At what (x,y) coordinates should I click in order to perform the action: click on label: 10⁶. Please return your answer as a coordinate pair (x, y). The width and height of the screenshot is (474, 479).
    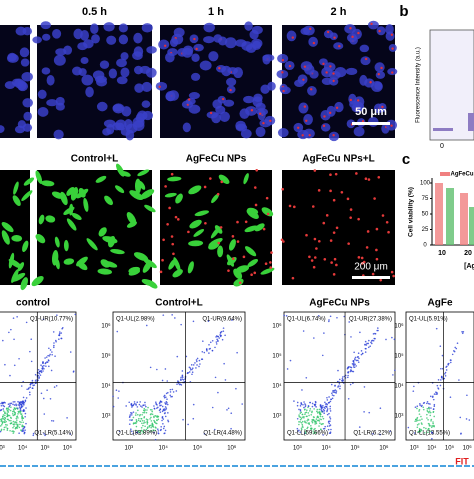
    Looking at the image, I should click on (106, 326).